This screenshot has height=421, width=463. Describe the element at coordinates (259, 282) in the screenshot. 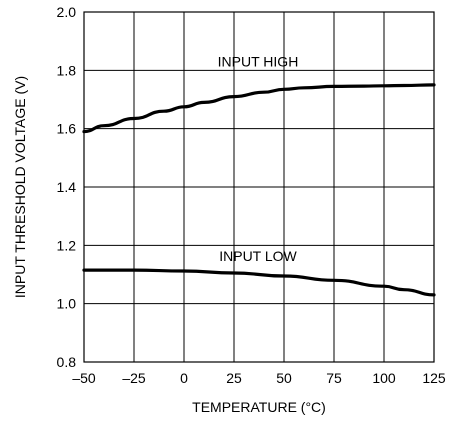

I see `series-line-input-low` at that location.